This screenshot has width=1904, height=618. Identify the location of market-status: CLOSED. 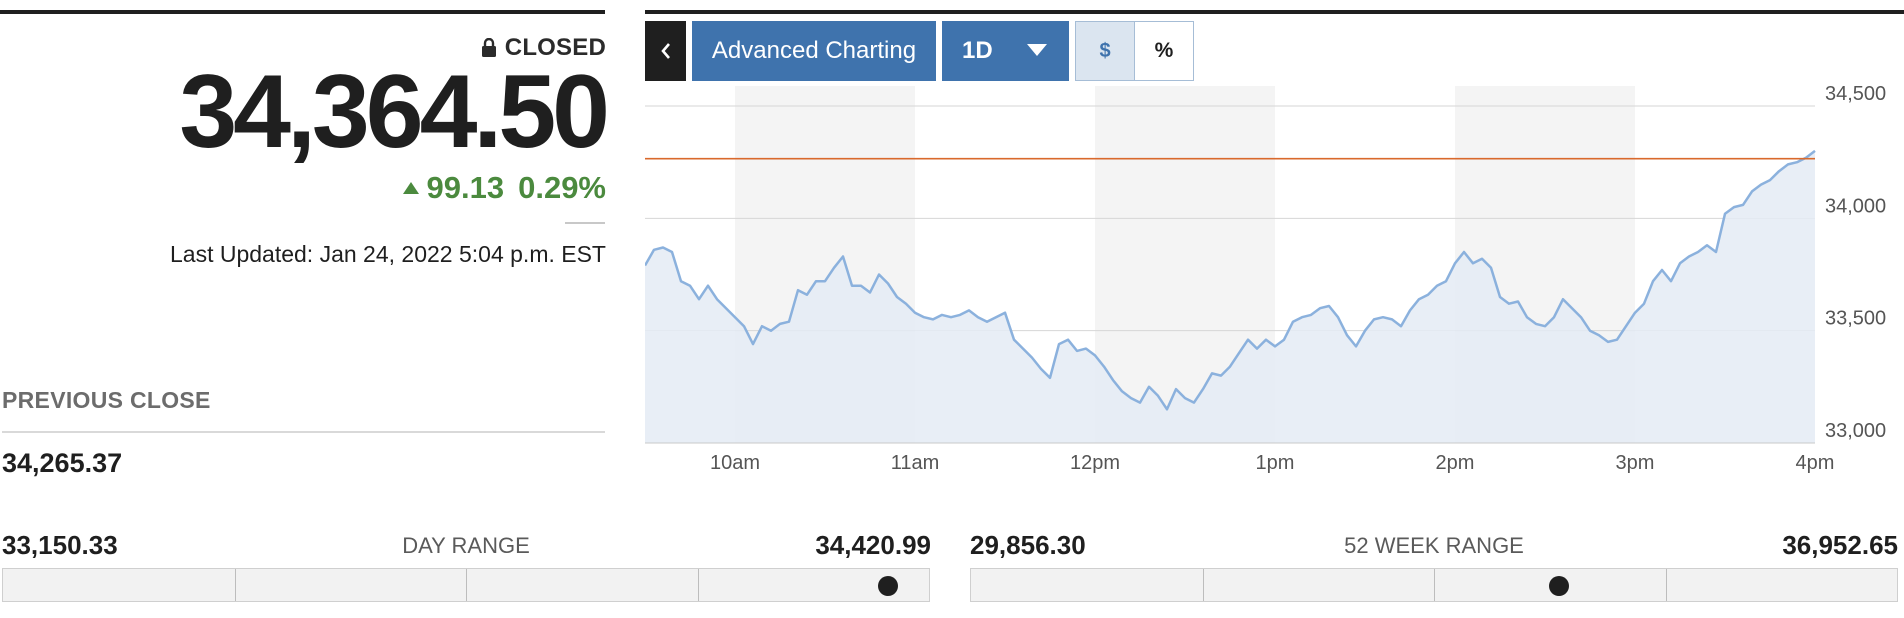
(543, 48).